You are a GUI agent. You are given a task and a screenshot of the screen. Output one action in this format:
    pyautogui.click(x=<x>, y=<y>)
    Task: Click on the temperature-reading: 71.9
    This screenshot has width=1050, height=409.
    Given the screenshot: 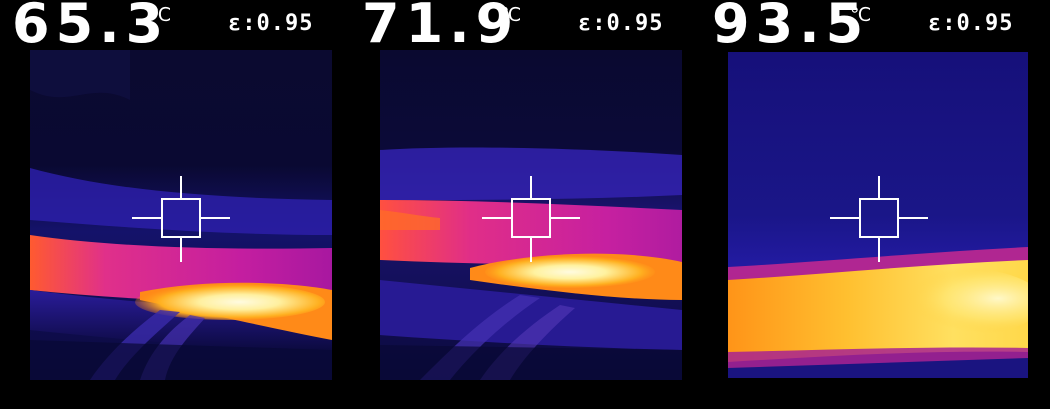 What is the action you would take?
    pyautogui.click(x=441, y=27)
    